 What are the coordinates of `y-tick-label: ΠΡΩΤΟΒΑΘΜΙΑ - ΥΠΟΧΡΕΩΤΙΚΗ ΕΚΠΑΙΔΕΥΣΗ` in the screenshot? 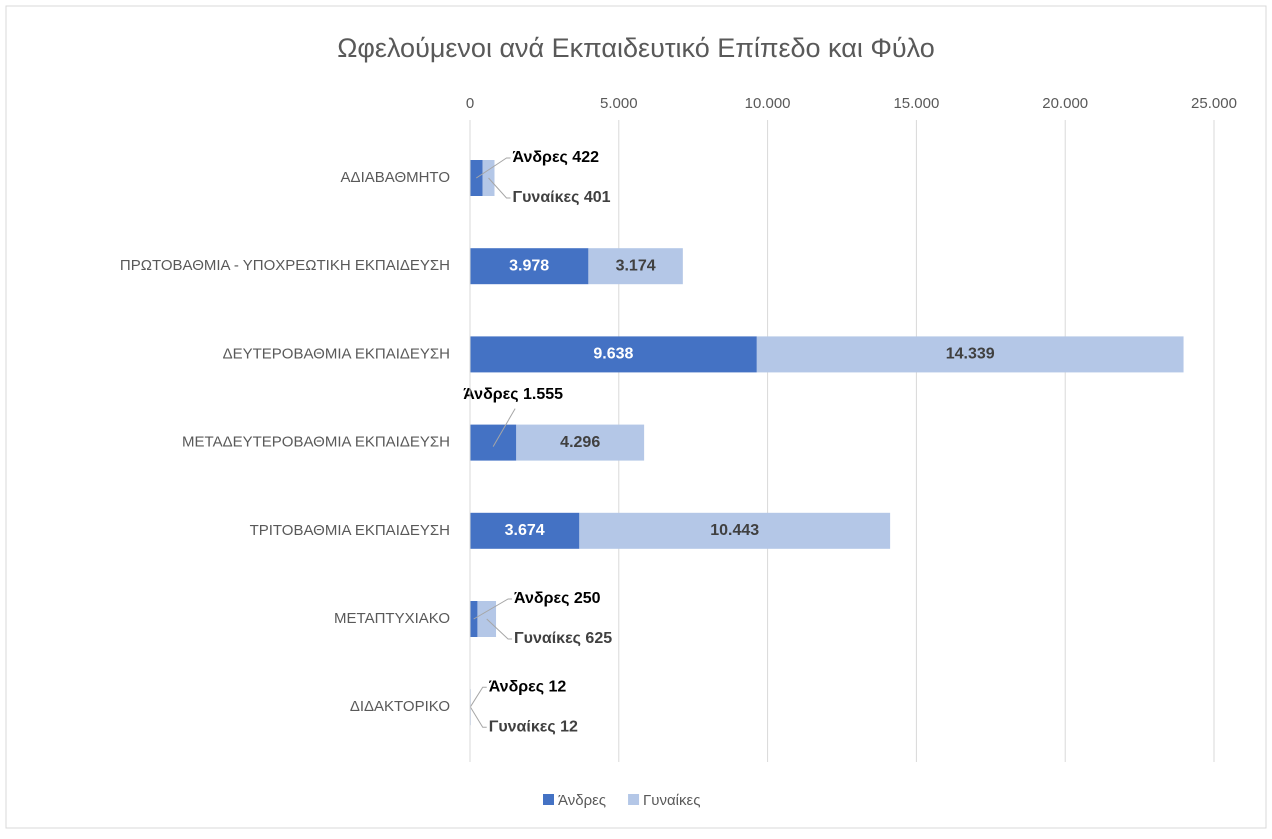 It's located at (285, 265).